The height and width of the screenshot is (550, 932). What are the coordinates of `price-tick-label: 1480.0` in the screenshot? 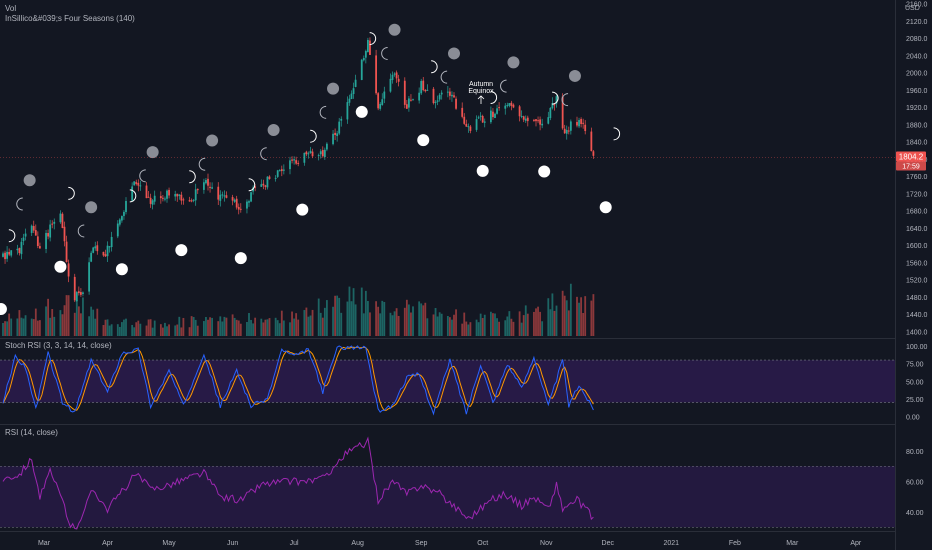 It's located at (917, 298).